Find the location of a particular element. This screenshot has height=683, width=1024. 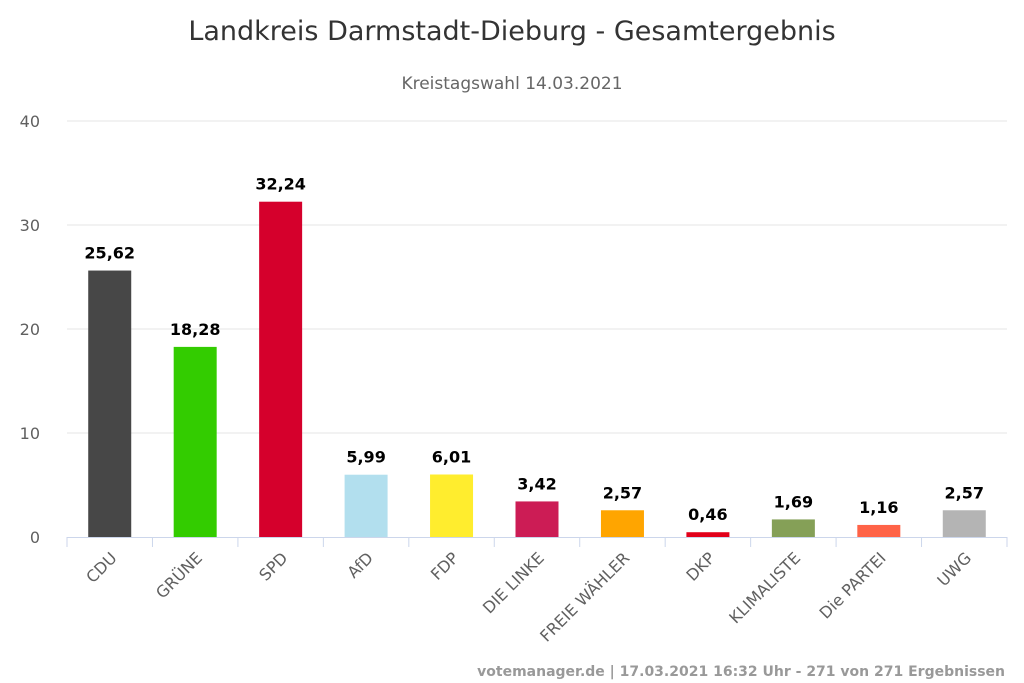

bar-uwg is located at coordinates (964, 523).